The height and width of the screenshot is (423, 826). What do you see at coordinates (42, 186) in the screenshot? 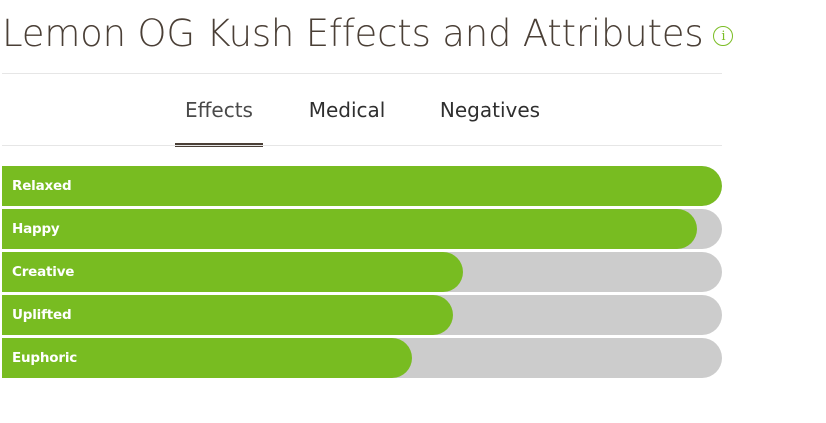
I see `effect-bar-label: Relaxed` at bounding box center [42, 186].